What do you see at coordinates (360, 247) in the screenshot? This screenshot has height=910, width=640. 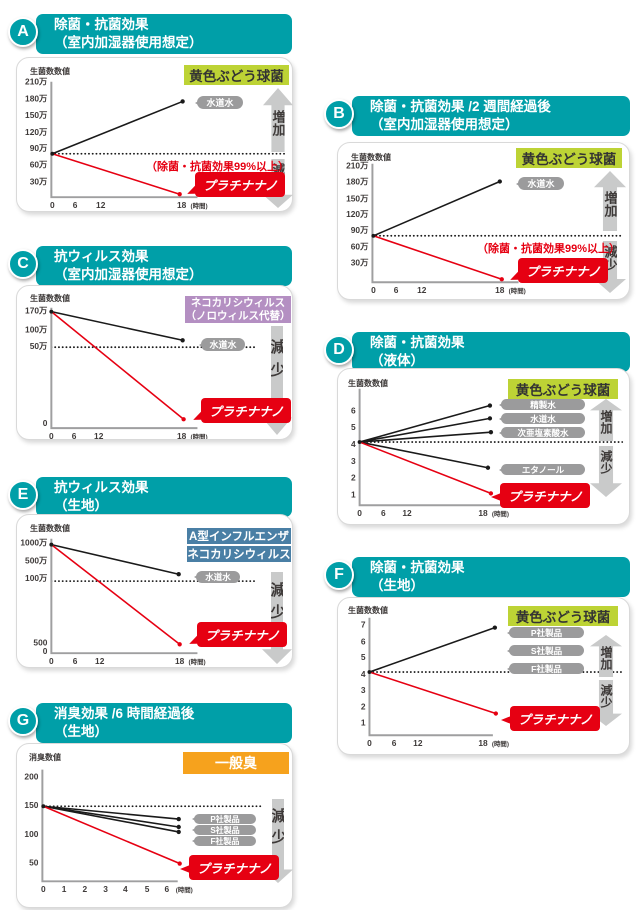 I see `y-tick-label: 60万` at bounding box center [360, 247].